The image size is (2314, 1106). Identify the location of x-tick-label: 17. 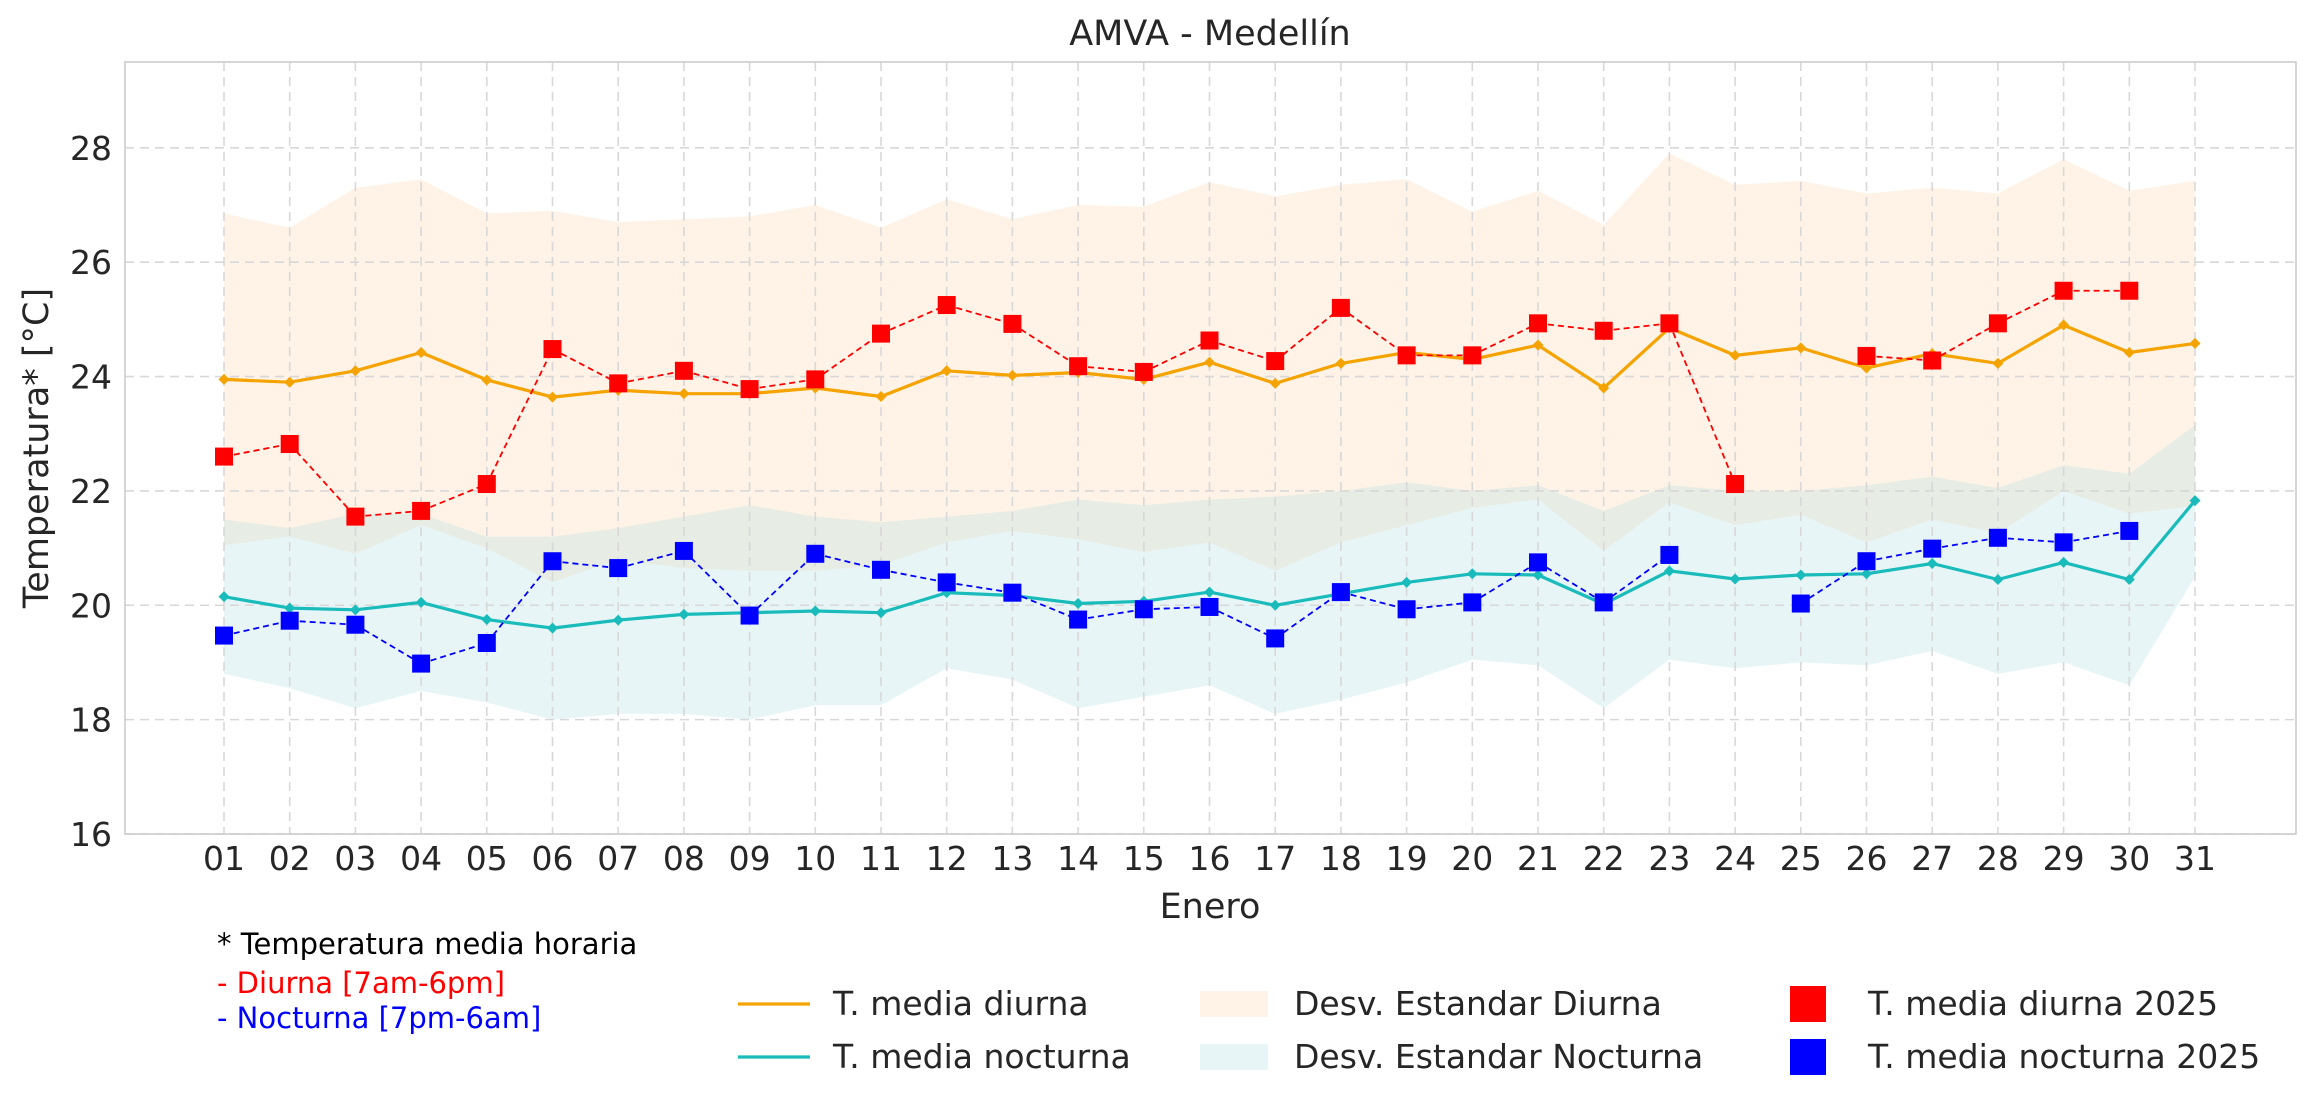
(1275, 858).